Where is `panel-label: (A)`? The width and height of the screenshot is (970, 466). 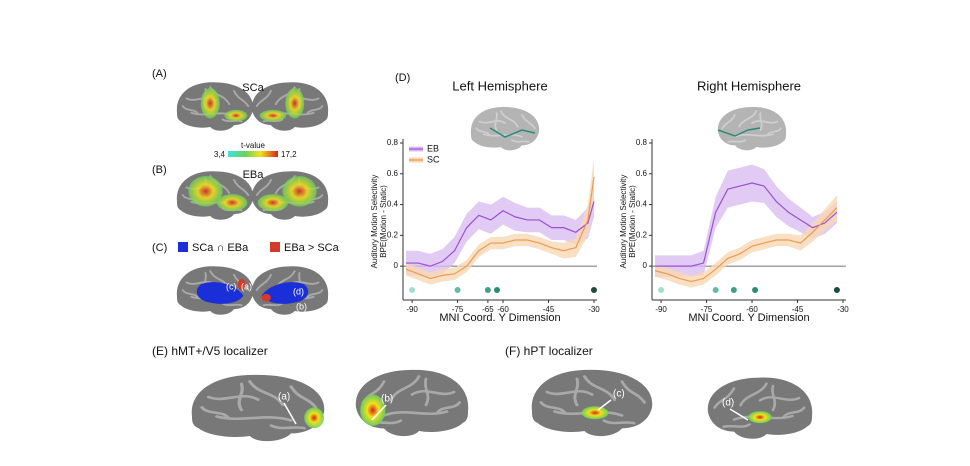
panel-label: (A) is located at coordinates (159, 74).